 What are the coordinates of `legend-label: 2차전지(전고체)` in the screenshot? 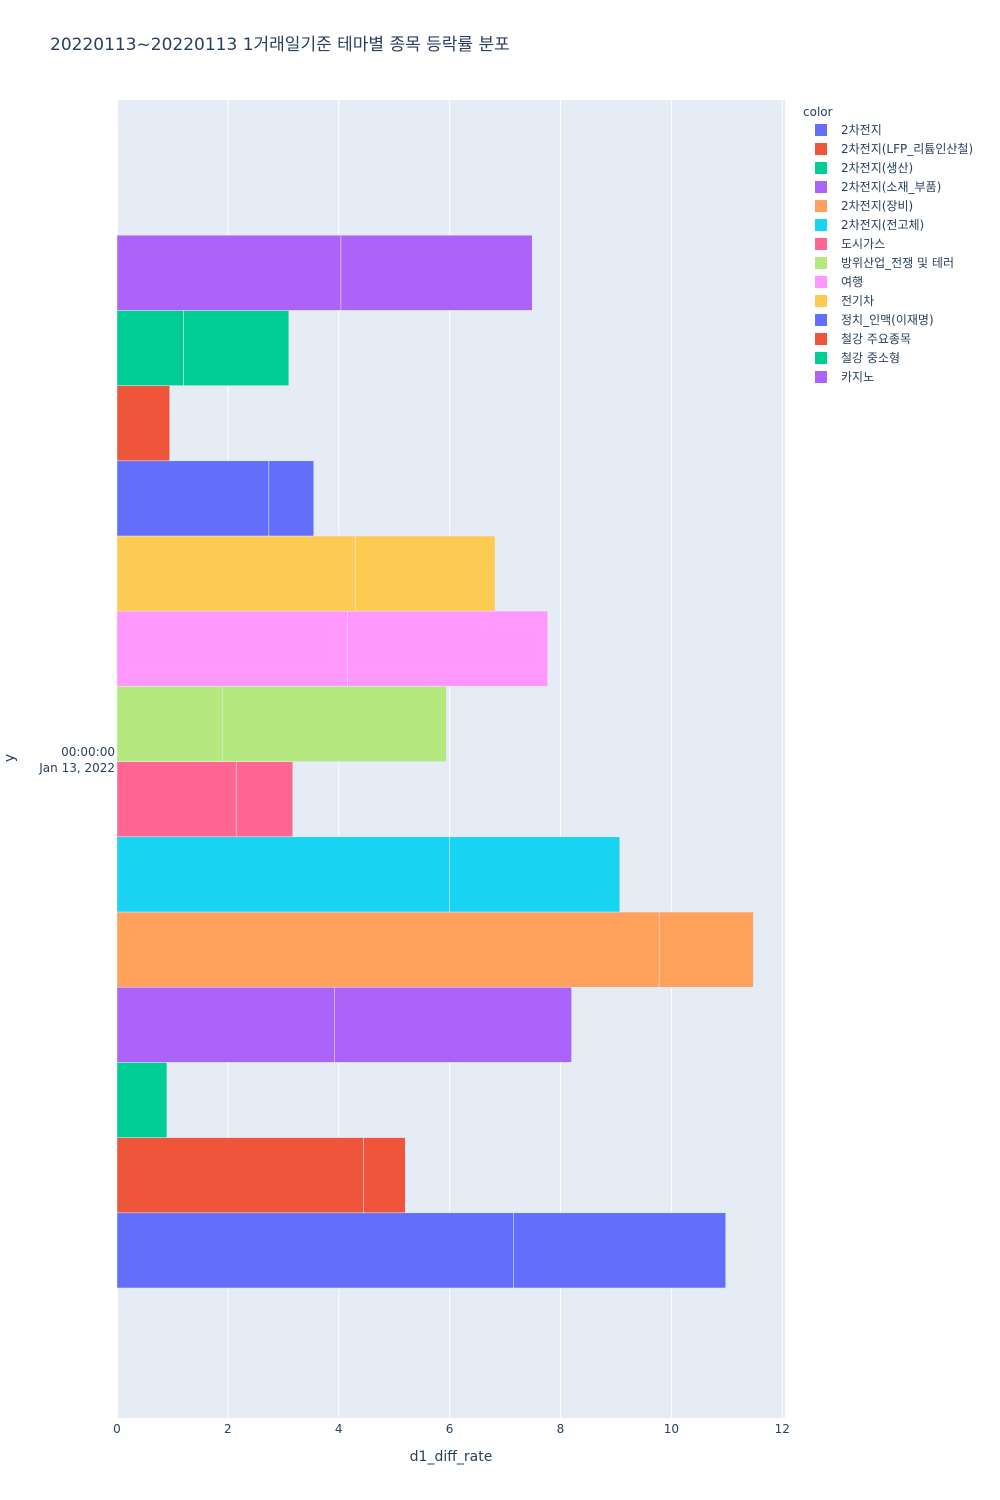 It's located at (882, 225).